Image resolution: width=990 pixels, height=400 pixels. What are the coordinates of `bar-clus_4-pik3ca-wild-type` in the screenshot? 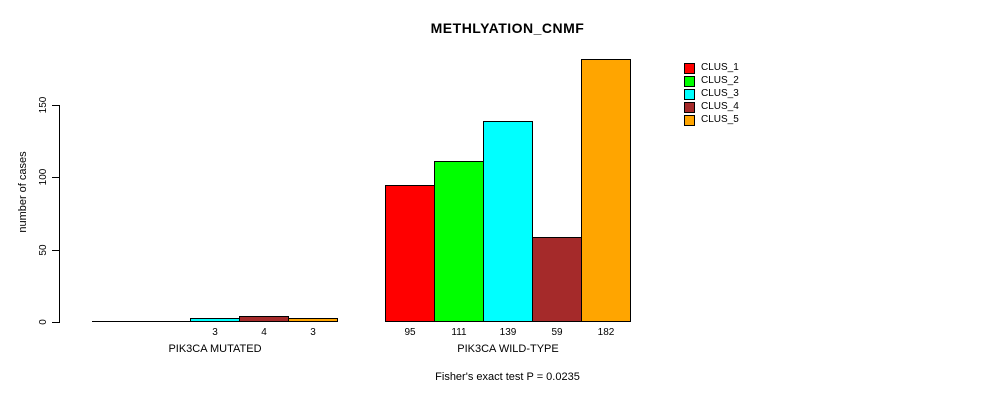 It's located at (557, 279).